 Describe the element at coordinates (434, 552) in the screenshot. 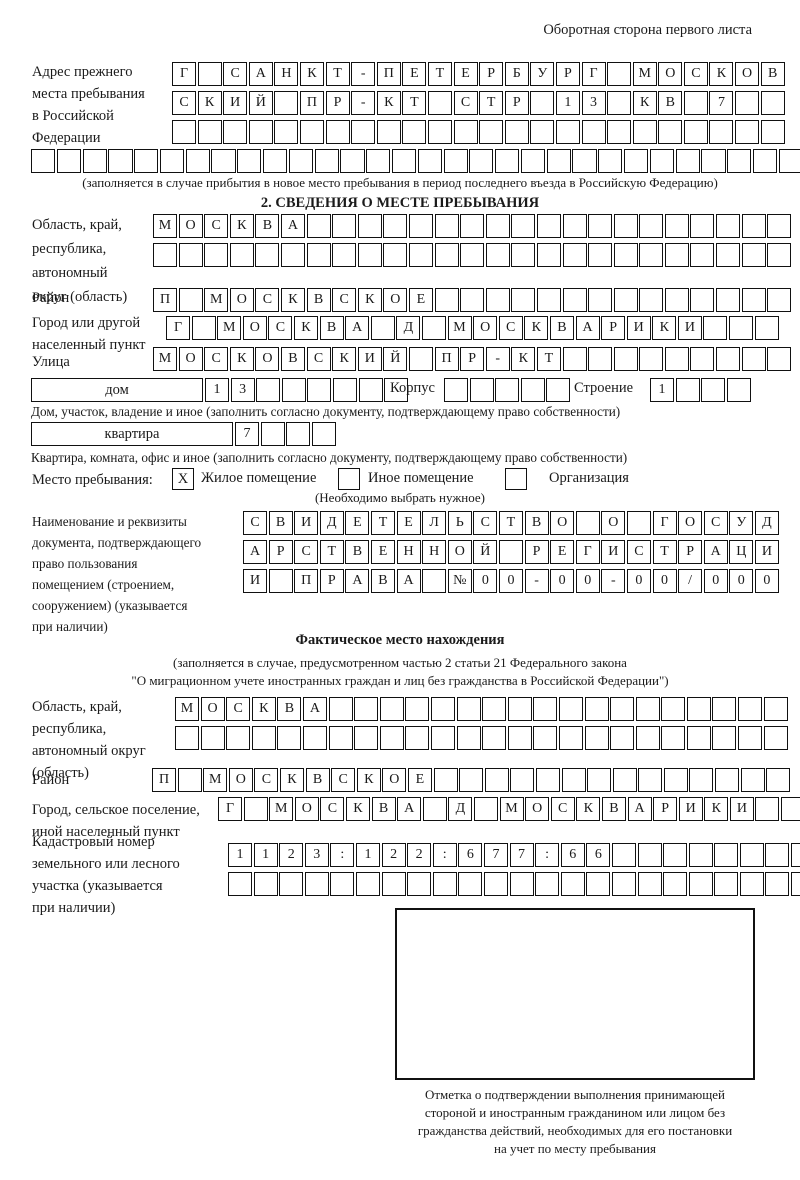

I see `comb-cell: Н` at that location.